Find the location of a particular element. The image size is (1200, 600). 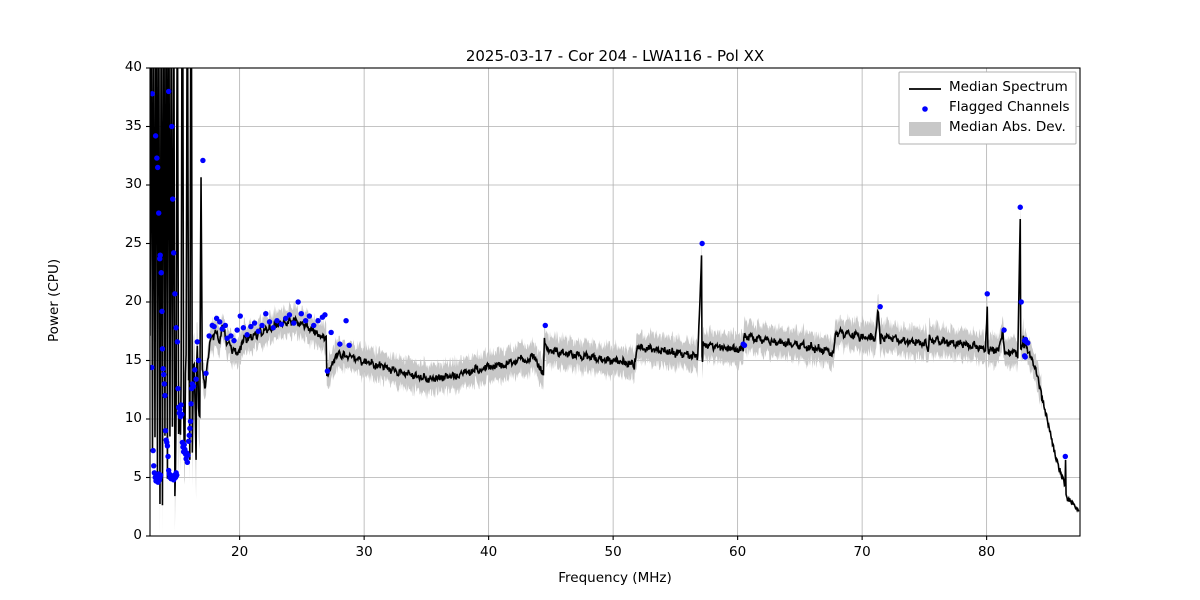

legend-swatch-patch is located at coordinates (925, 129).